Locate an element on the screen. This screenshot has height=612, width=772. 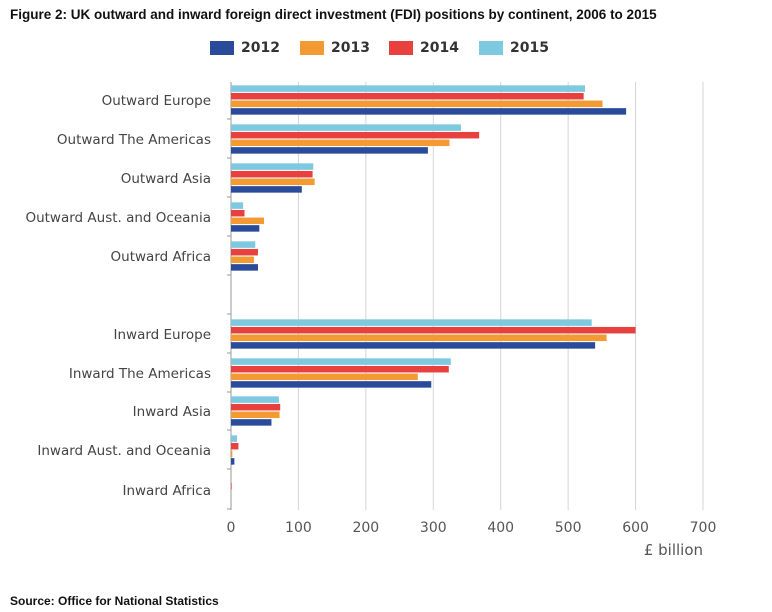
category-label: Inward Asia is located at coordinates (172, 412).